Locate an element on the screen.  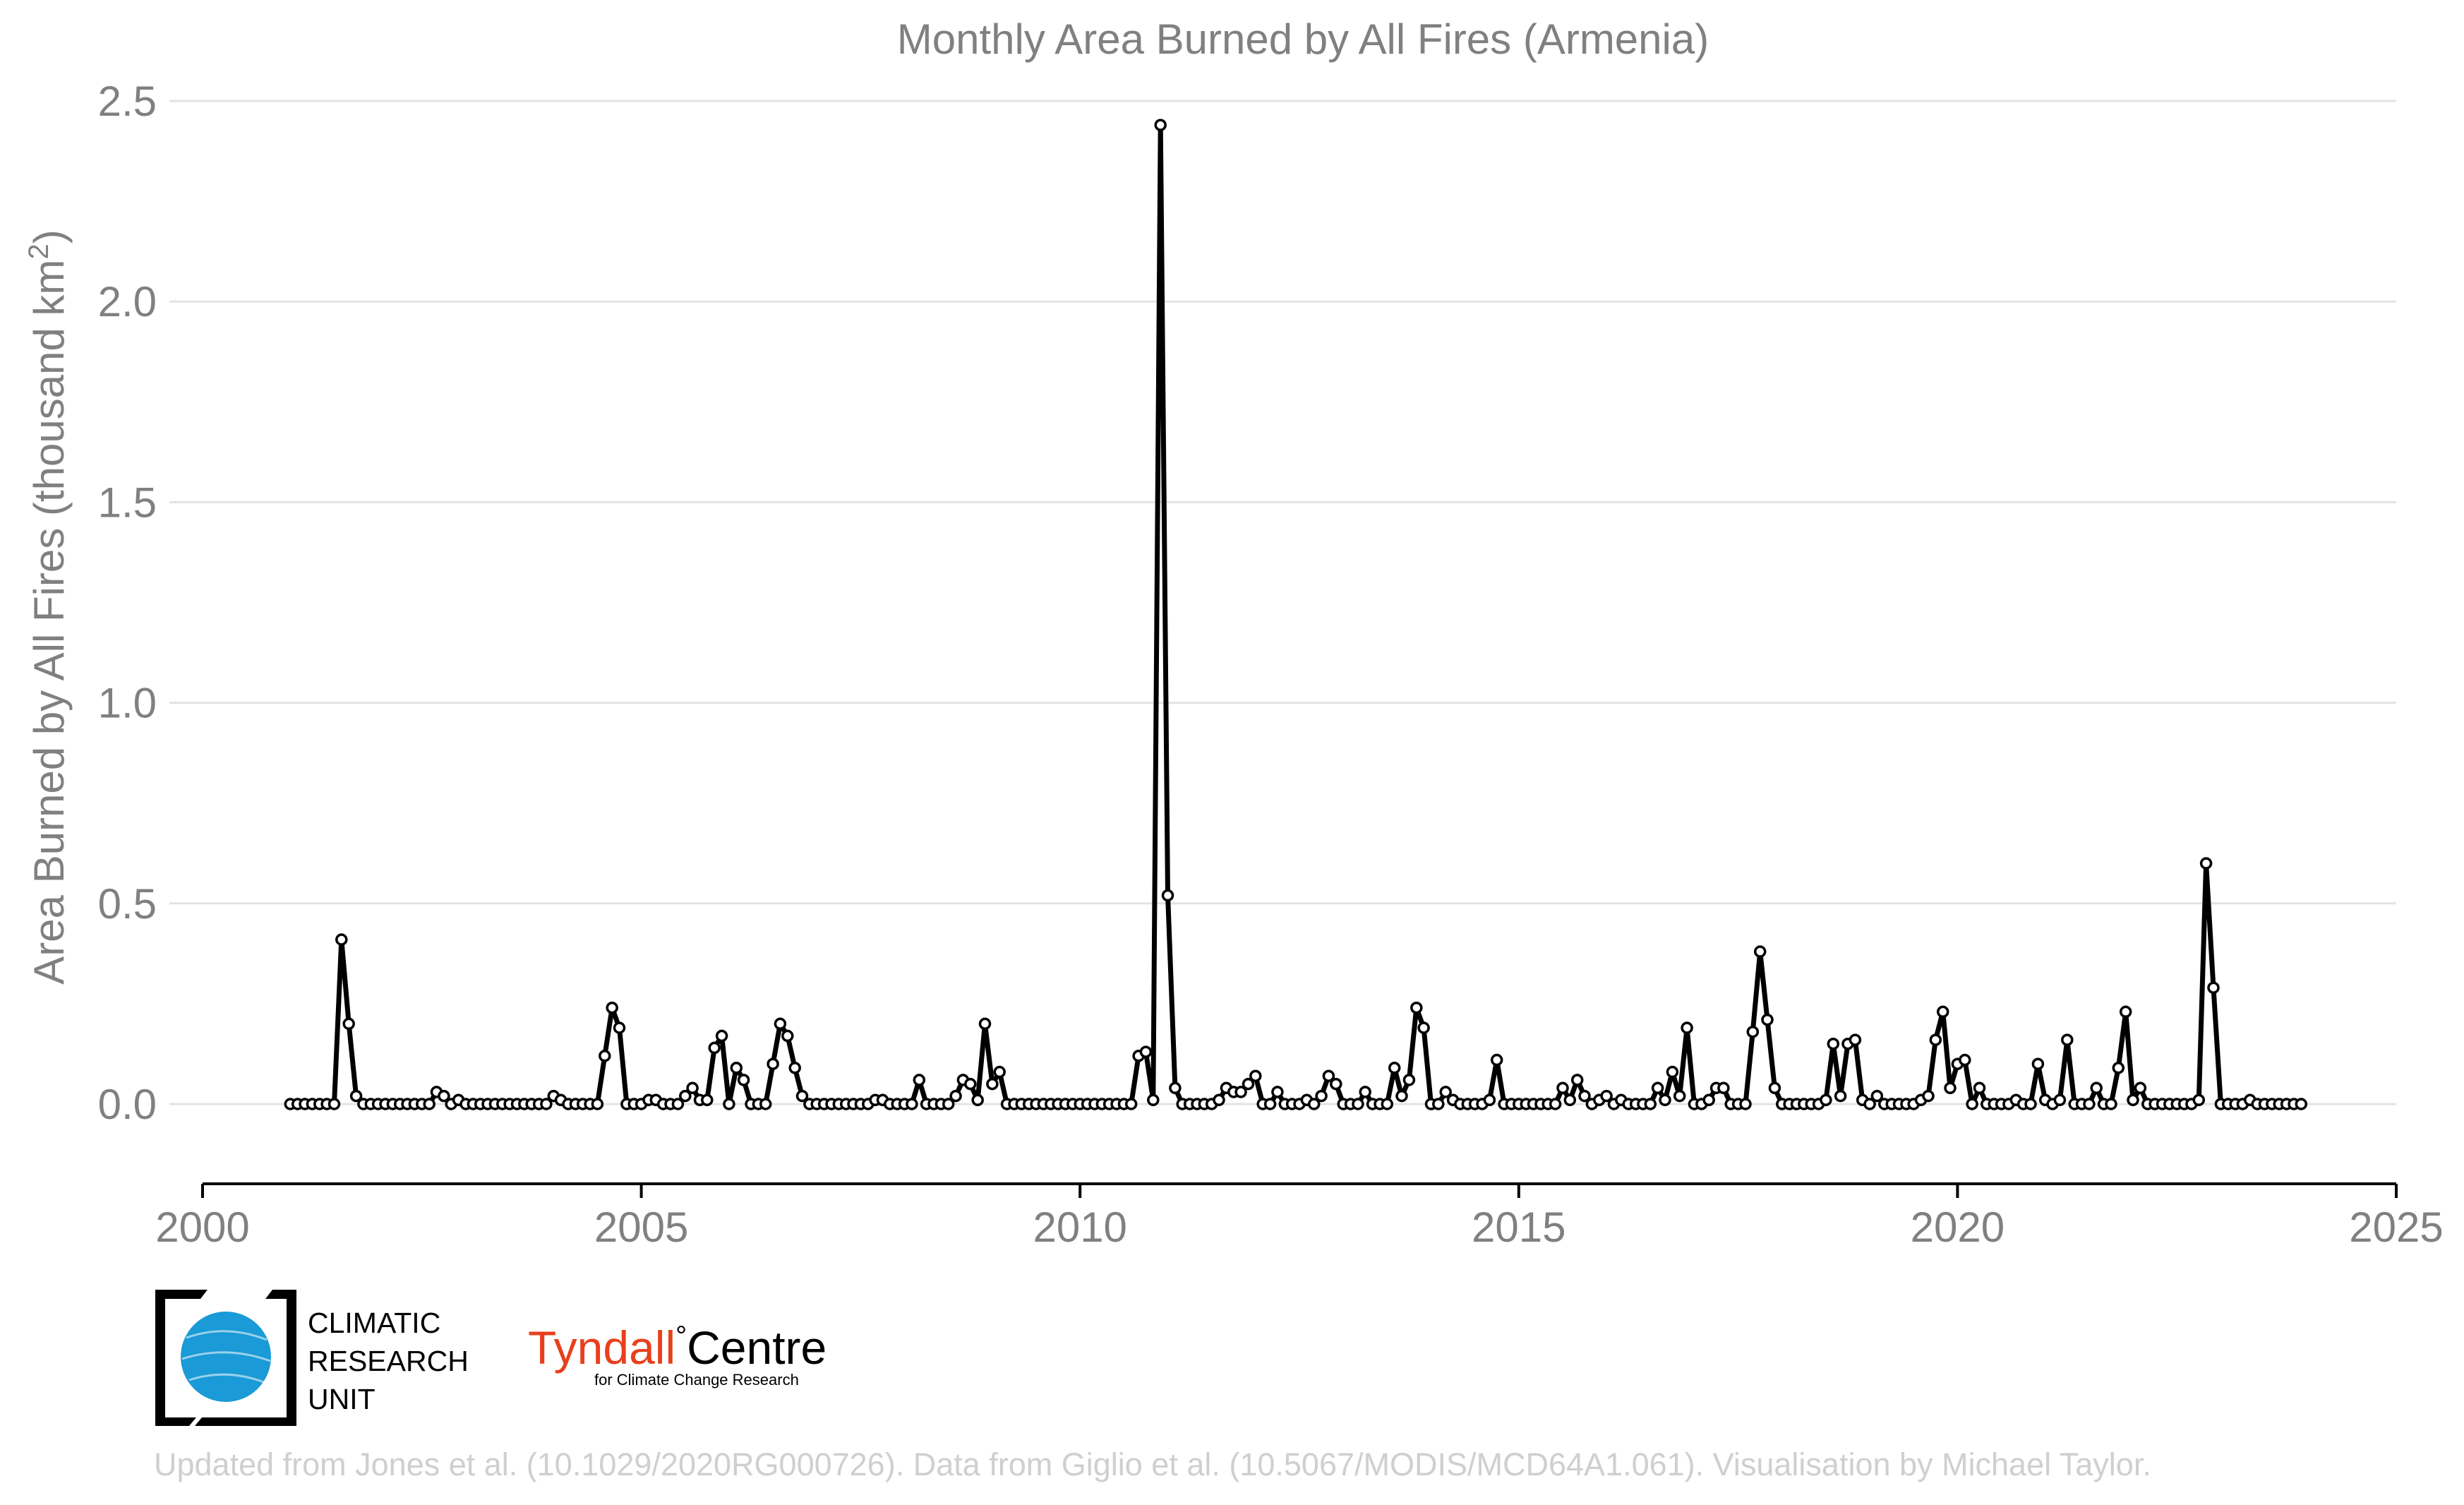
x-tick-label: 2000 is located at coordinates (202, 1227).